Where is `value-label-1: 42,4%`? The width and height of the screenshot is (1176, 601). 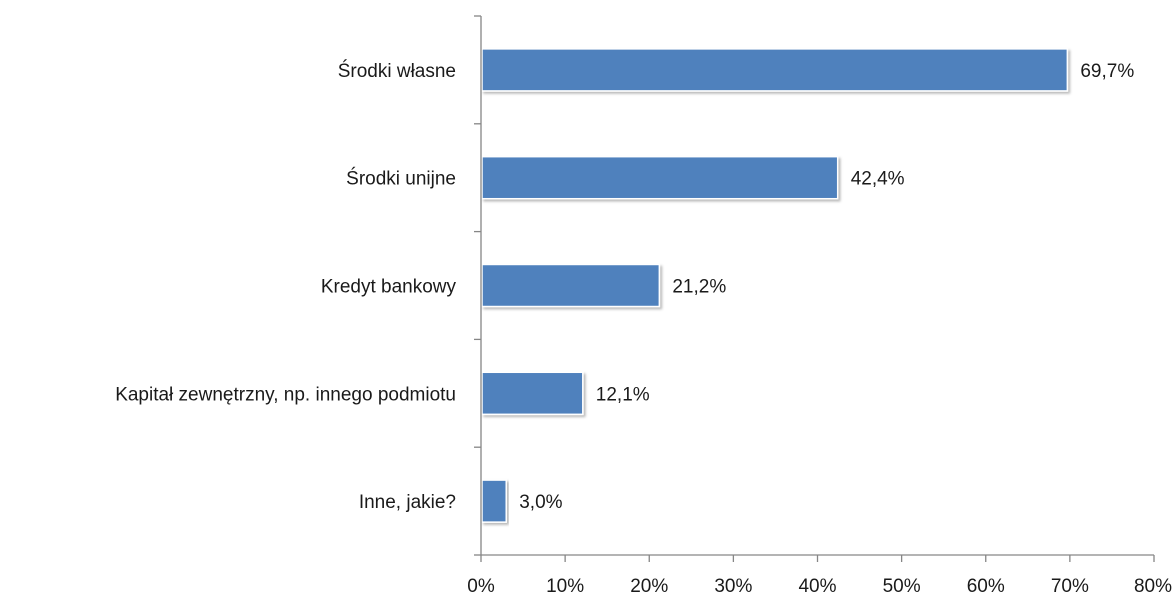
value-label-1: 42,4% is located at coordinates (878, 179).